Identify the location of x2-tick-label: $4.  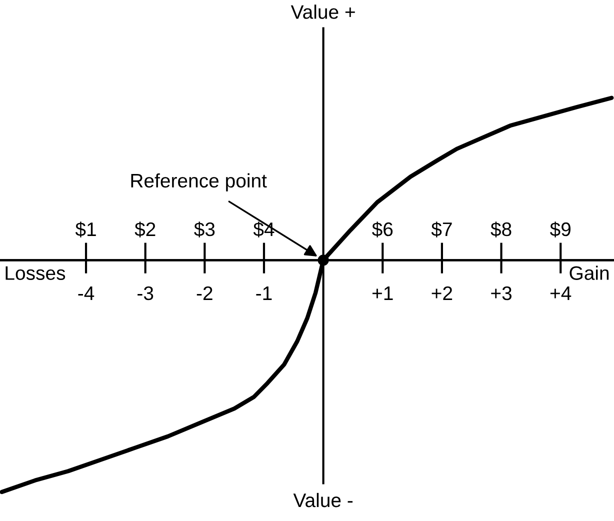
(263, 230).